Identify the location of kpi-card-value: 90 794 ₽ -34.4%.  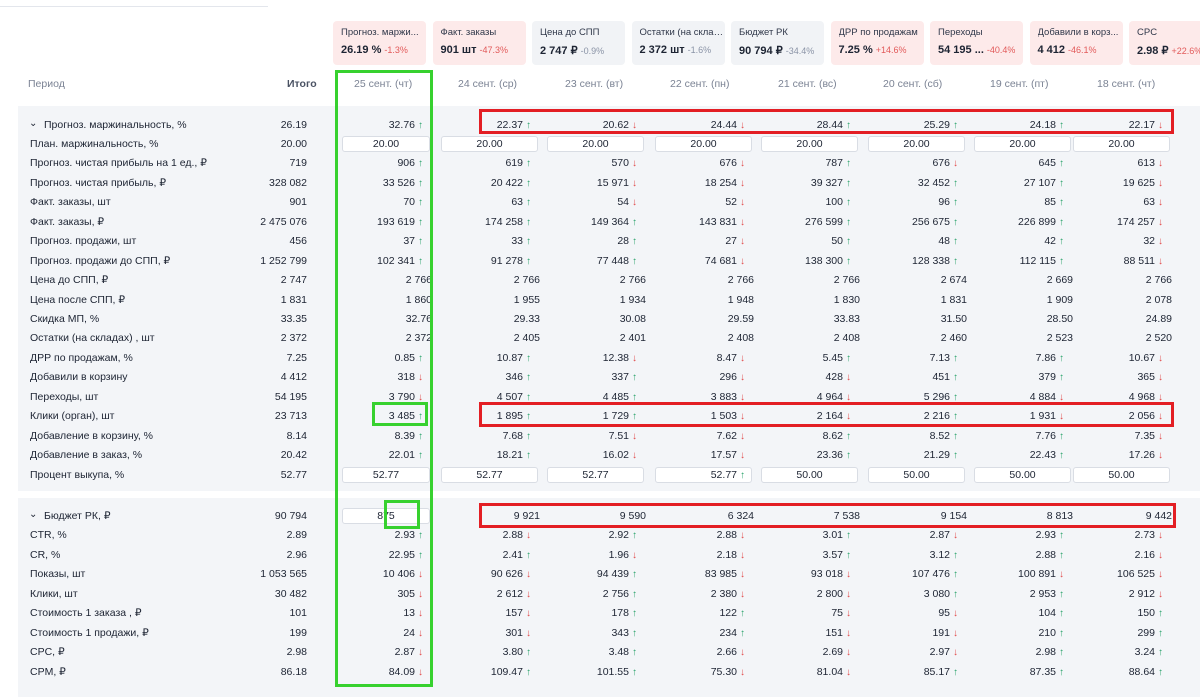
(777, 51).